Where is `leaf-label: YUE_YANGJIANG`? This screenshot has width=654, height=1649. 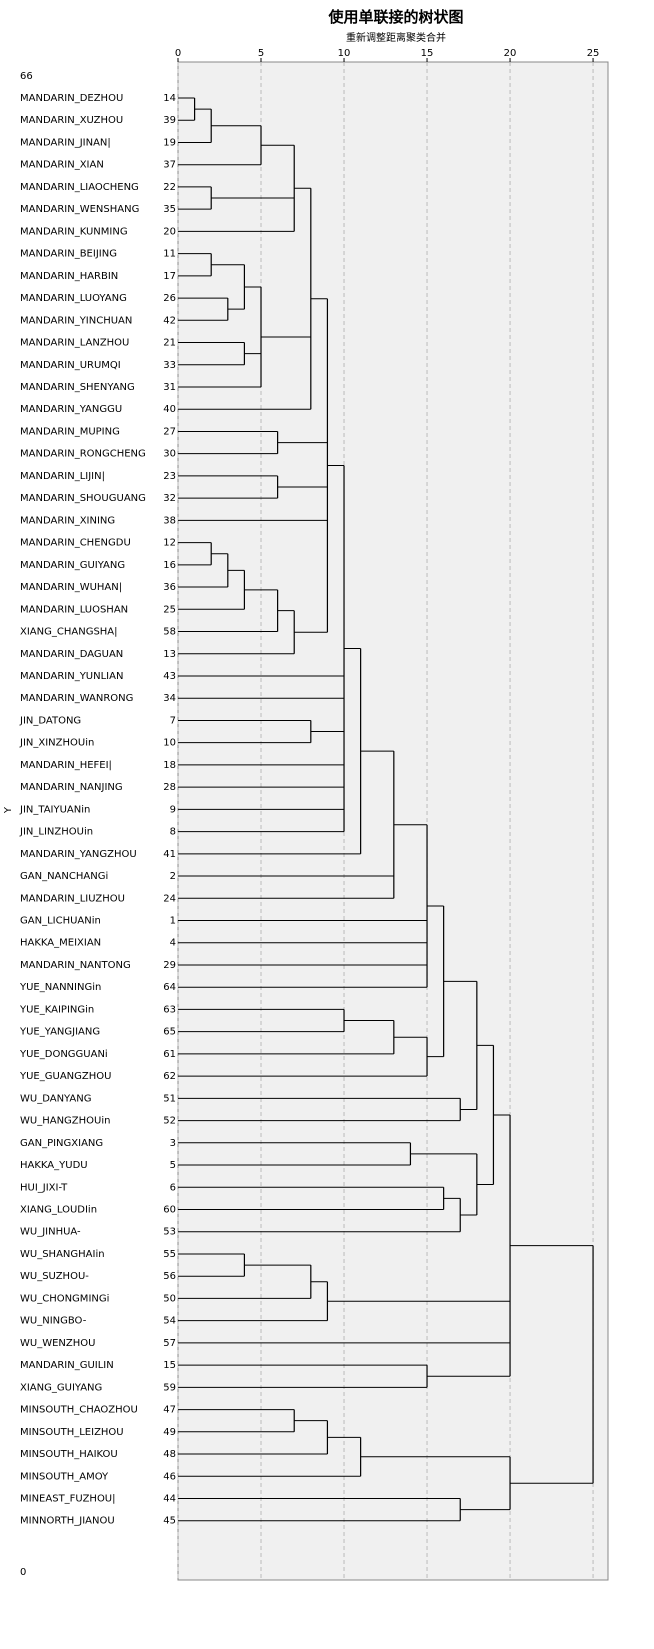 leaf-label: YUE_YANGJIANG is located at coordinates (59, 1032).